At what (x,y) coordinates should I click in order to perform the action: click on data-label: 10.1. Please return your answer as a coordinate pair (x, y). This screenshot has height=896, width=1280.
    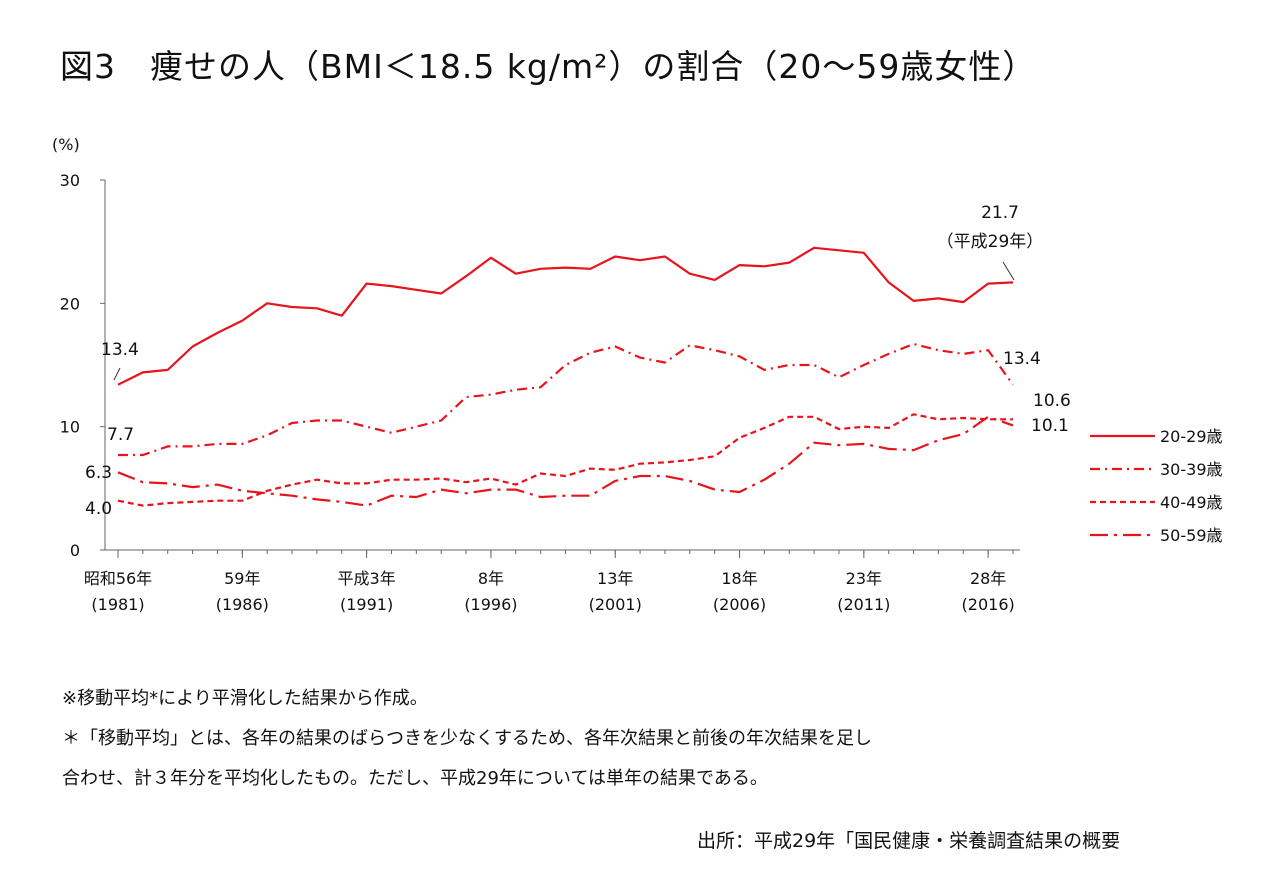
    Looking at the image, I should click on (1050, 426).